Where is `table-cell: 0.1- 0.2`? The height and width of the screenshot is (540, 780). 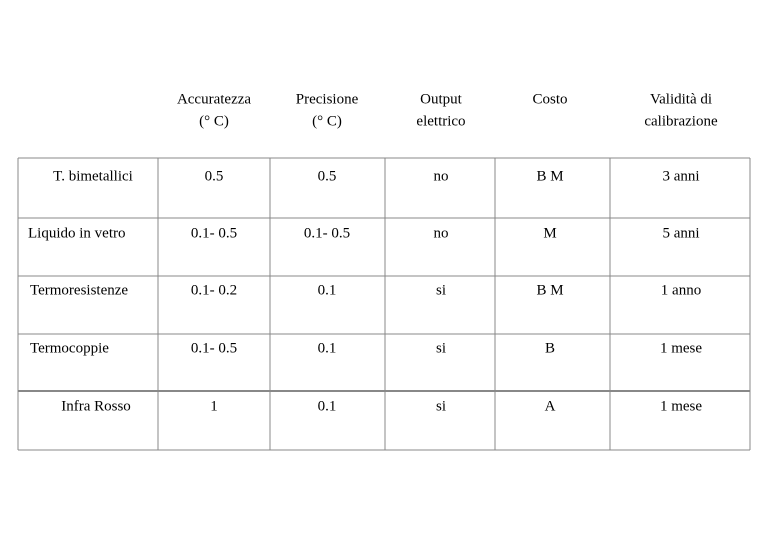
table-cell: 0.1- 0.2 is located at coordinates (214, 290).